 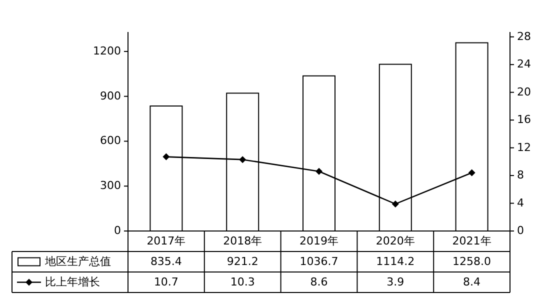 I want to click on x-tick-label: 2018年, so click(x=242, y=241).